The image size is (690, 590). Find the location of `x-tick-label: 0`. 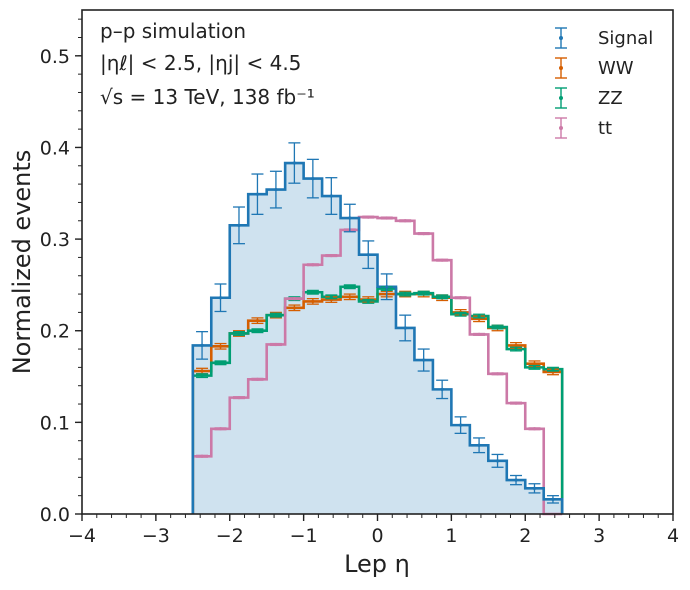

x-tick-label: 0 is located at coordinates (377, 536).